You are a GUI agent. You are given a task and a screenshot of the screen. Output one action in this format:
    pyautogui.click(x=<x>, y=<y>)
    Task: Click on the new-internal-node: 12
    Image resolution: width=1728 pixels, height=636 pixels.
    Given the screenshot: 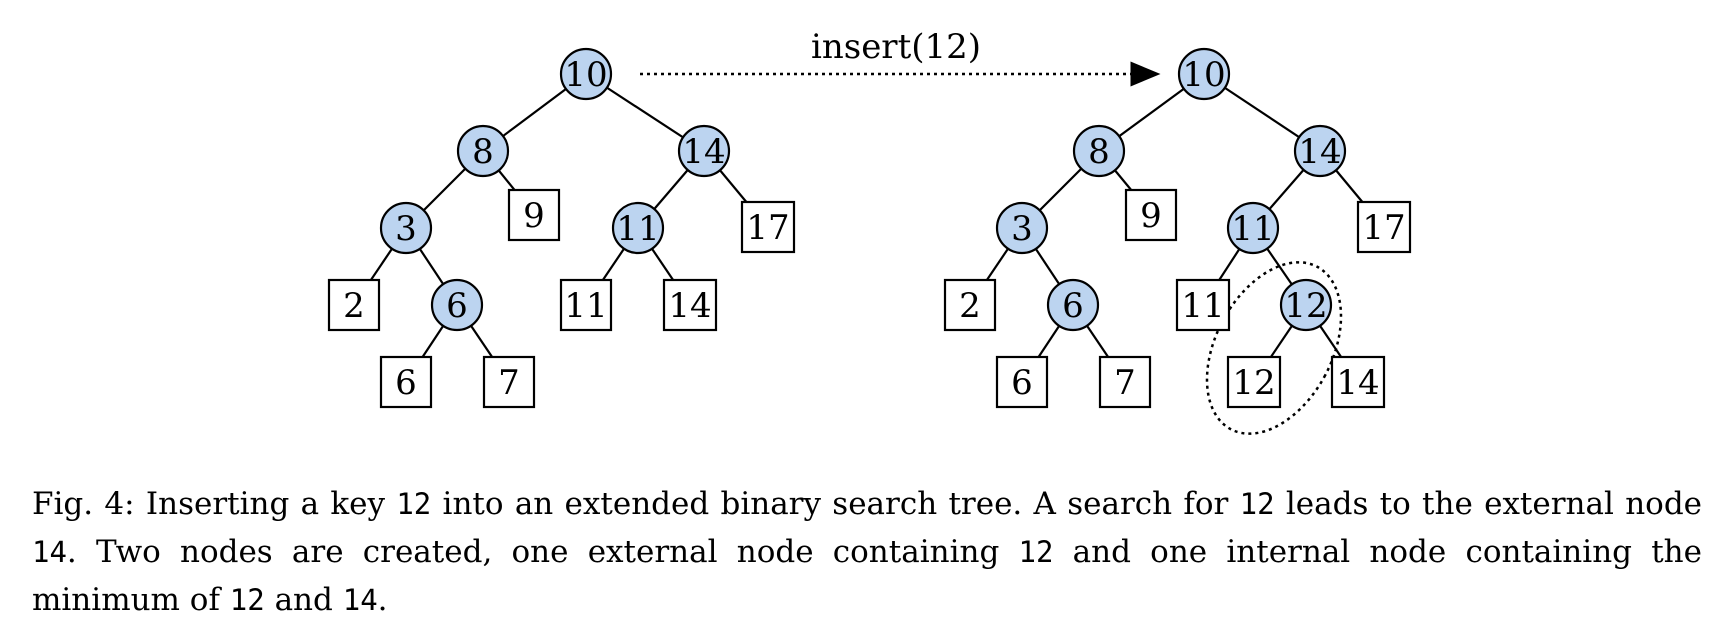 What is the action you would take?
    pyautogui.click(x=1306, y=305)
    